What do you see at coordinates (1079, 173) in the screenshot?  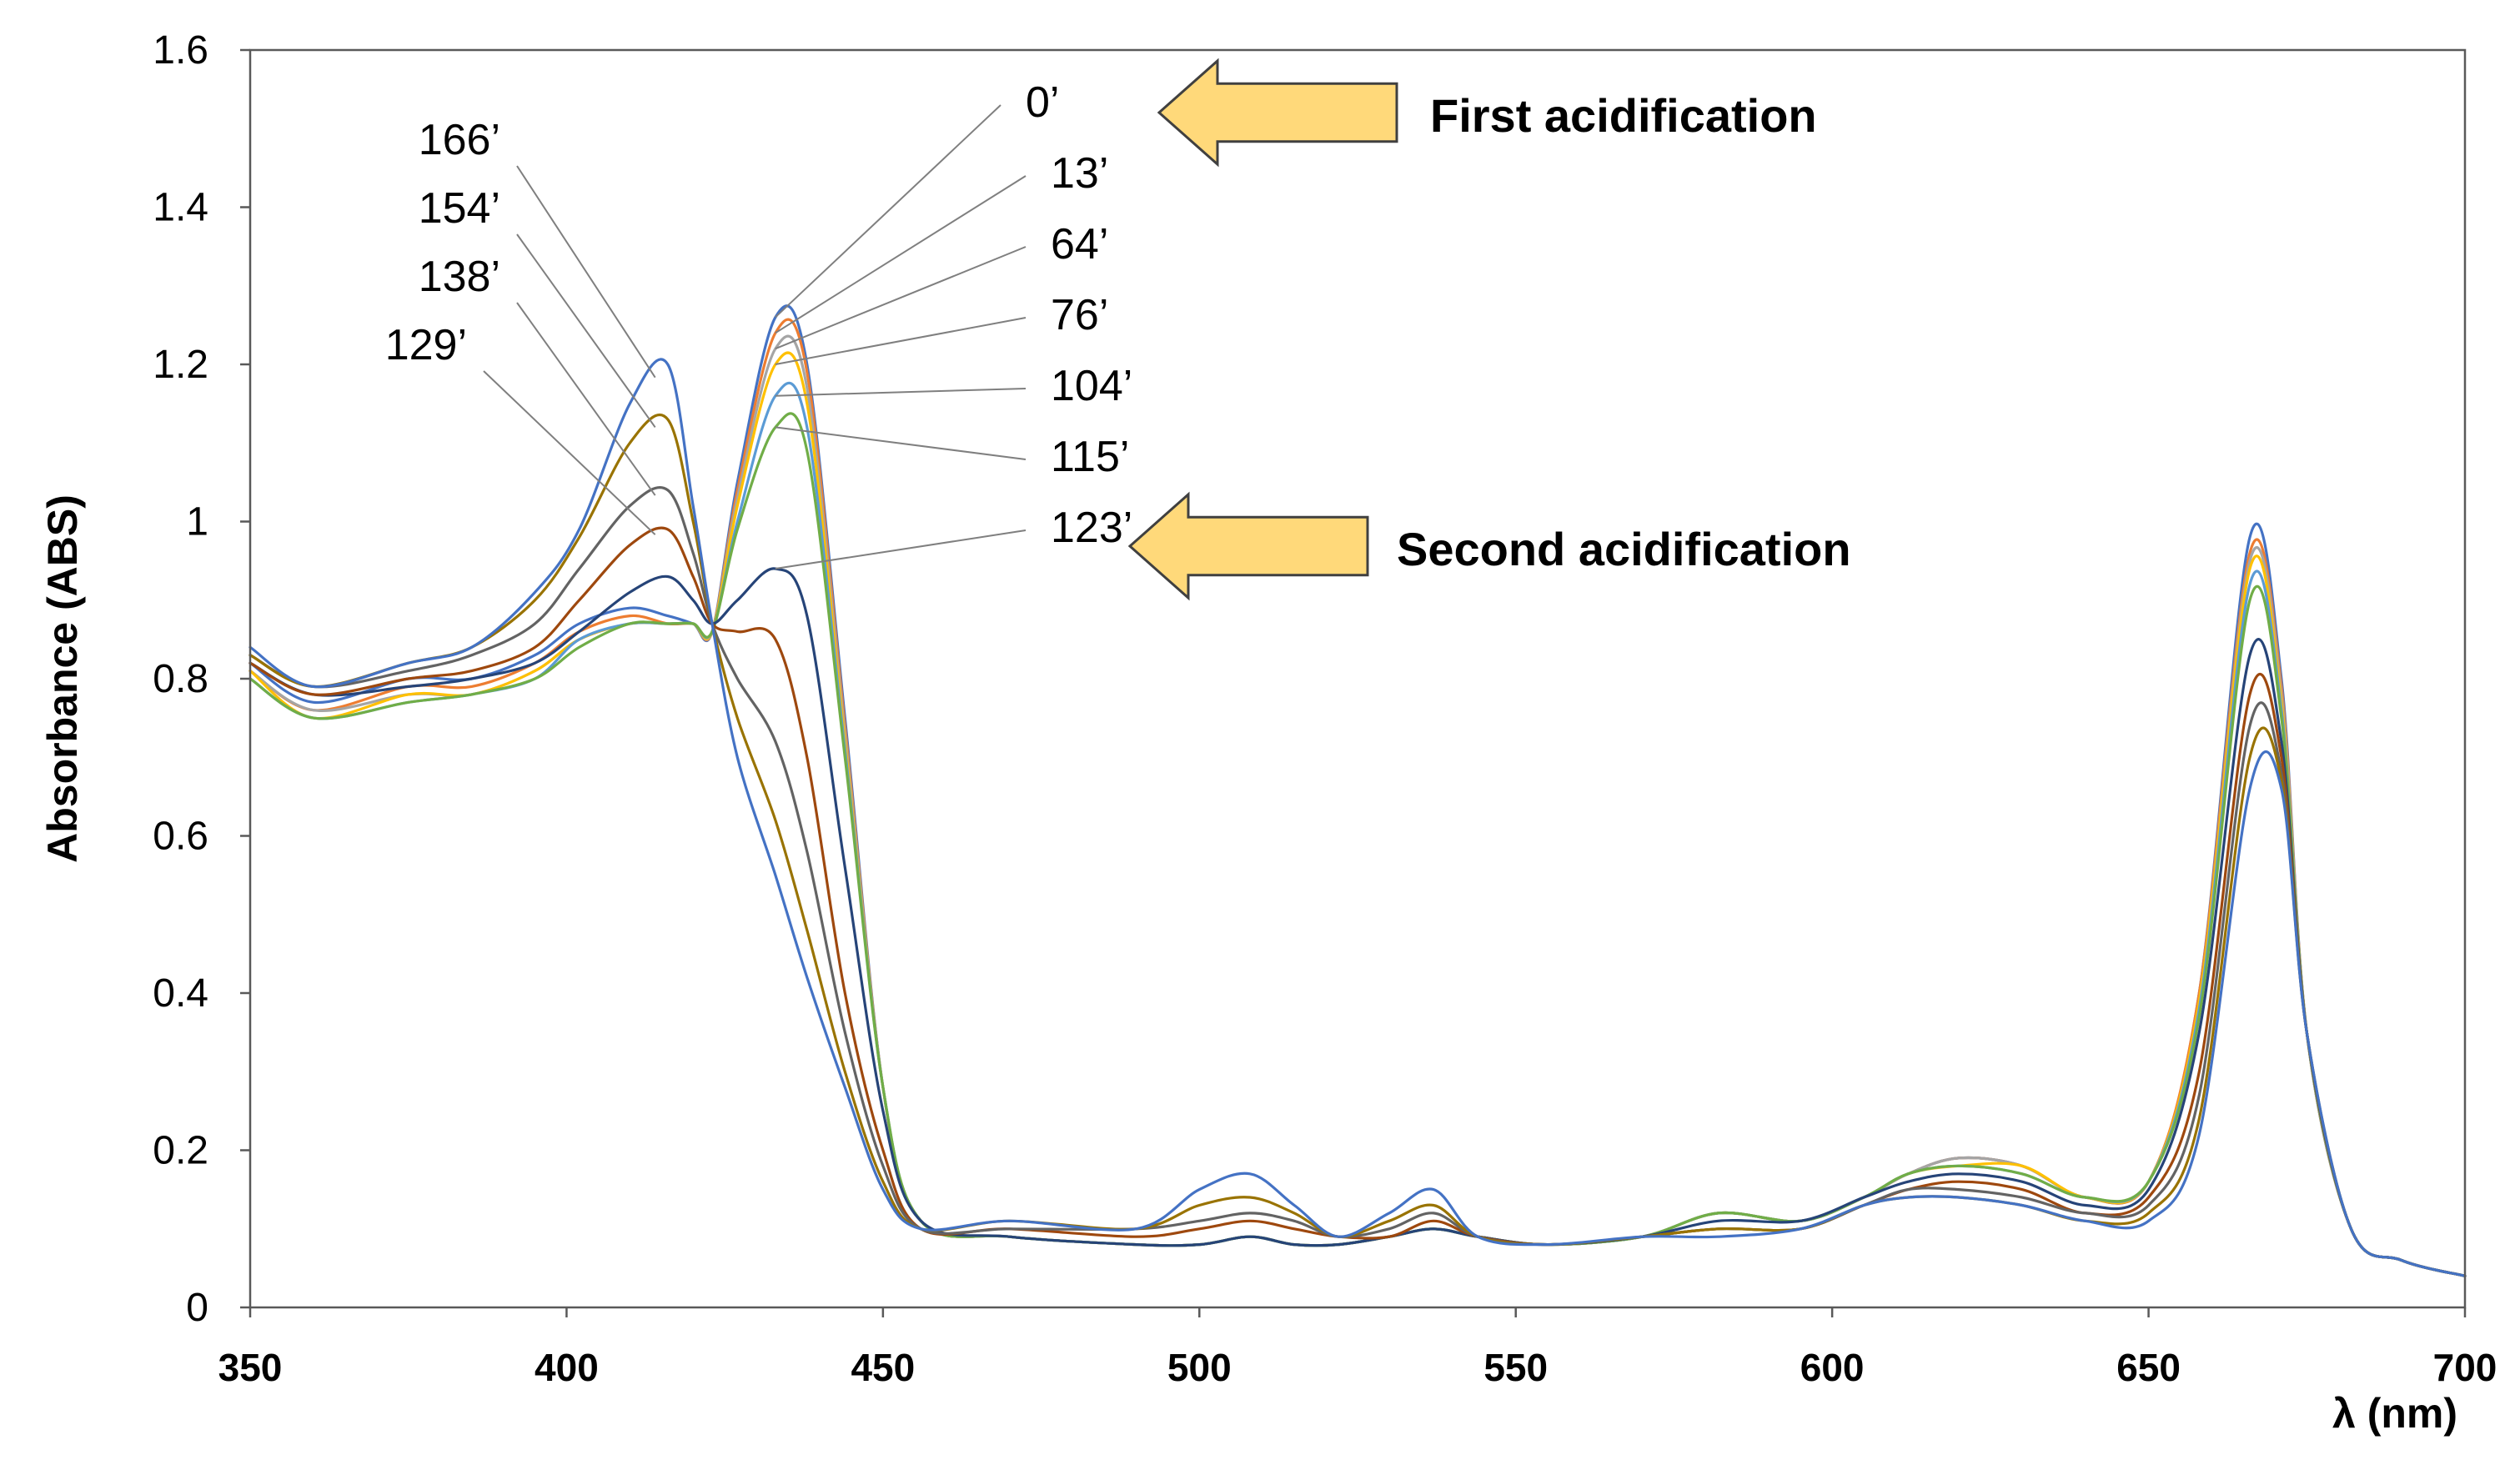 I see `time-label-1: 13’` at bounding box center [1079, 173].